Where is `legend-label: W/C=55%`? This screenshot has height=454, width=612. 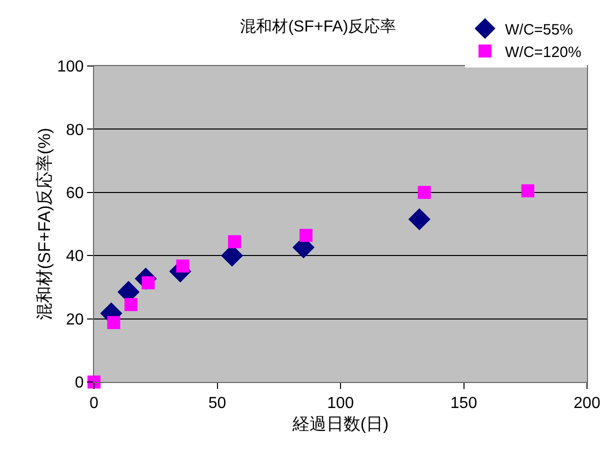 legend-label: W/C=55% is located at coordinates (539, 29).